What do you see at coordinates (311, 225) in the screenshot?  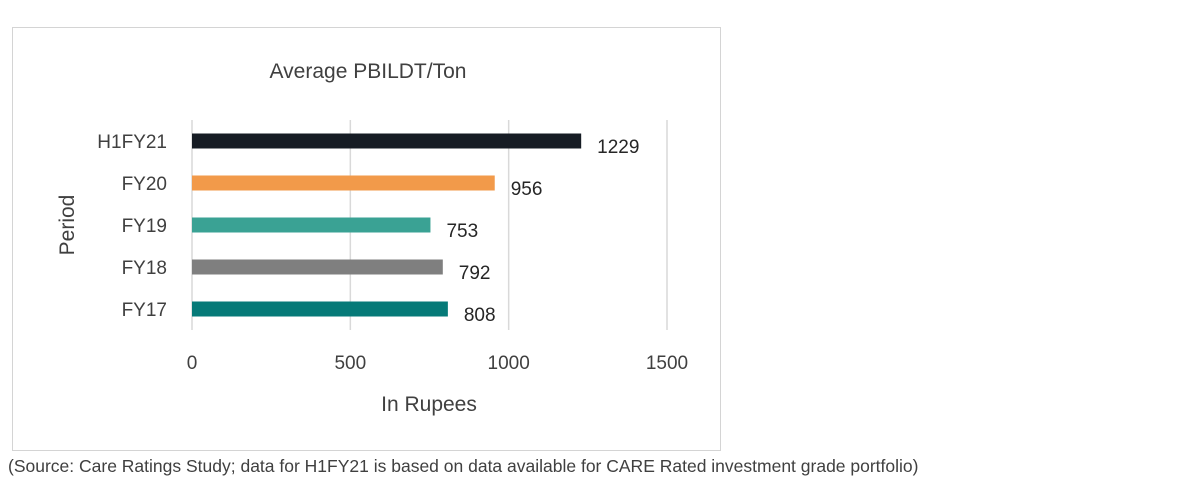 I see `bar-fy19` at bounding box center [311, 225].